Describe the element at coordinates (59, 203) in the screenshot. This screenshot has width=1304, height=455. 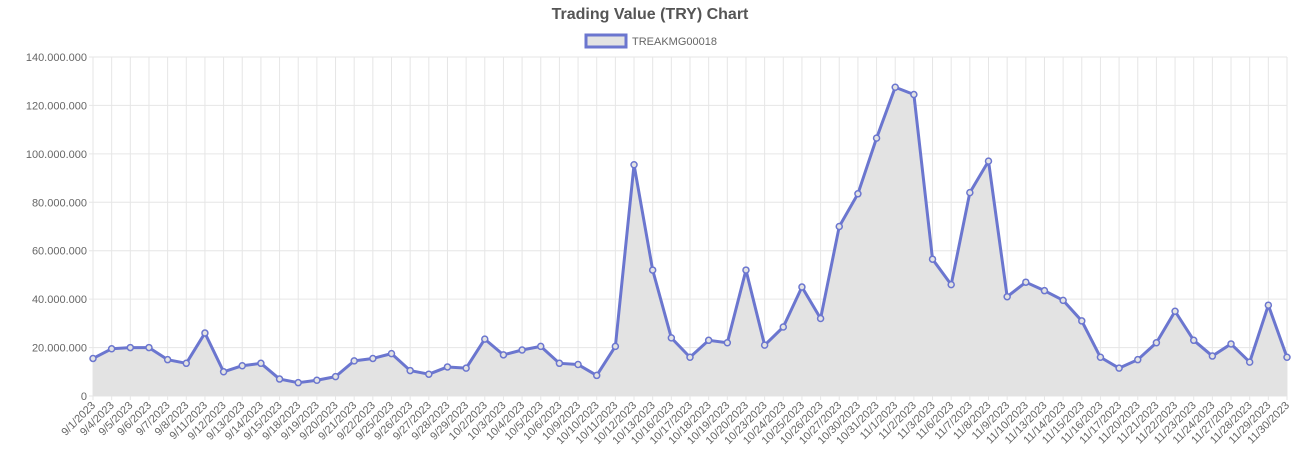
I see `y-tick-label: 80.000.000` at that location.